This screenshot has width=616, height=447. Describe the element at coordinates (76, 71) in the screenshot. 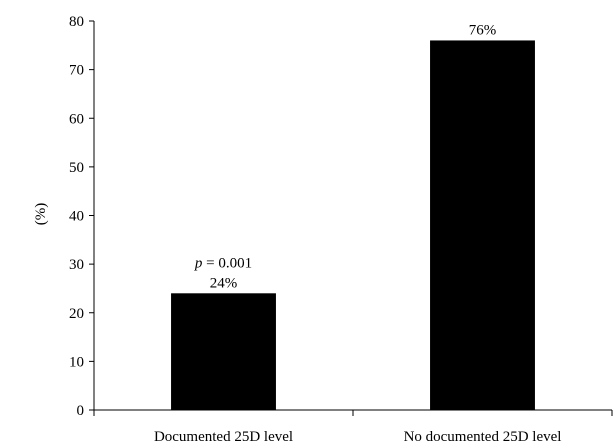

I see `y-tick-label: 70` at that location.